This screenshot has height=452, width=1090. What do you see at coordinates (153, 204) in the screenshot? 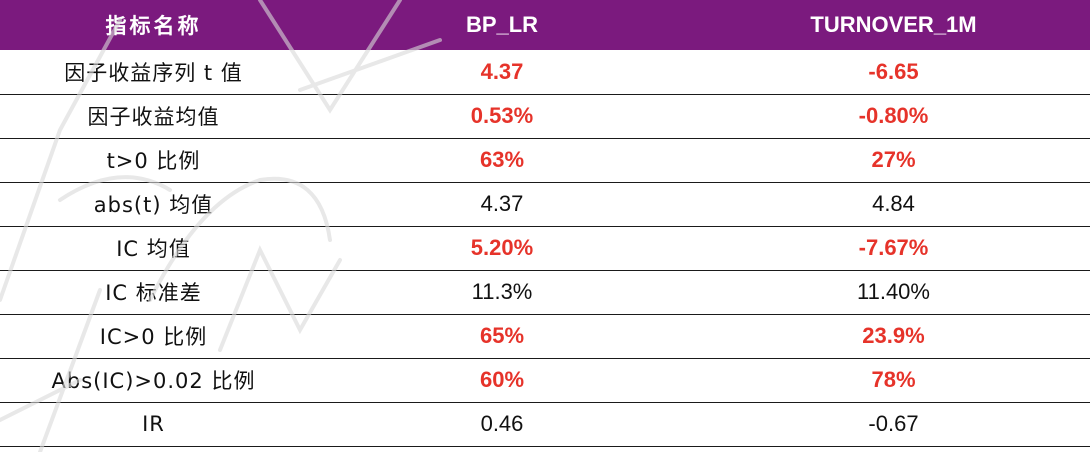
I see `row-metric-name: abs(t) 均值` at bounding box center [153, 204].